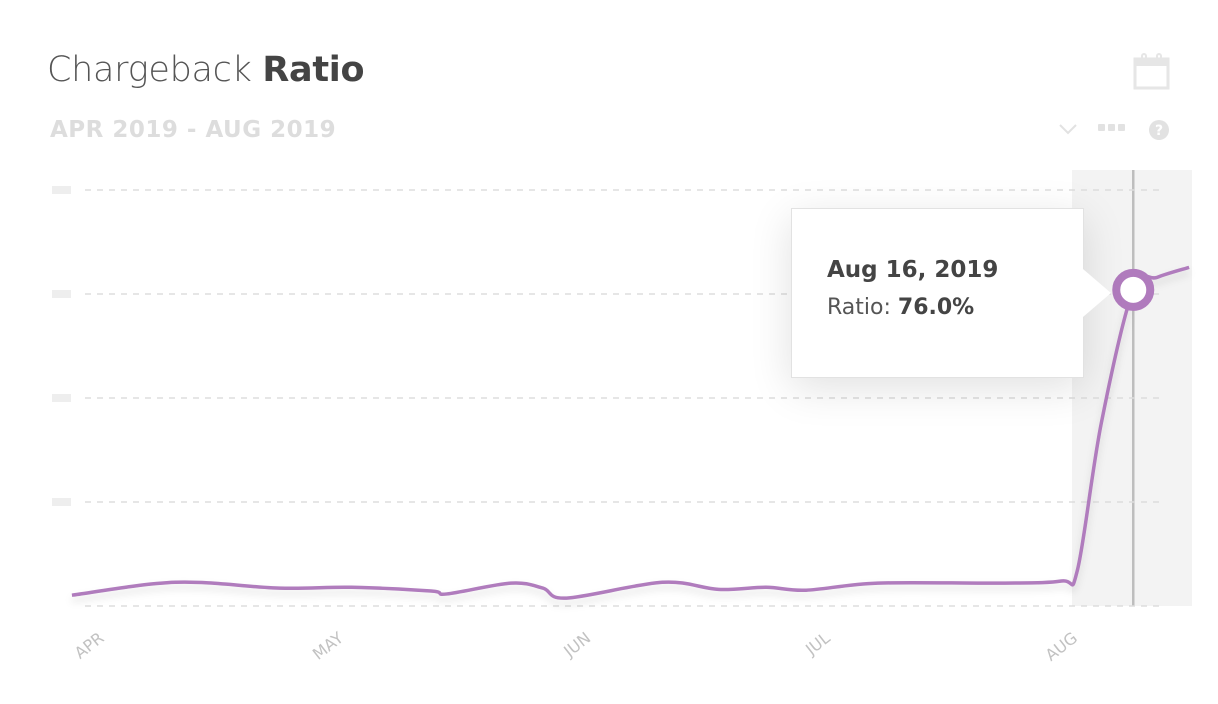 Image resolution: width=1218 pixels, height=704 pixels. Describe the element at coordinates (1061, 646) in the screenshot. I see `x-tick-label: AUG` at that location.